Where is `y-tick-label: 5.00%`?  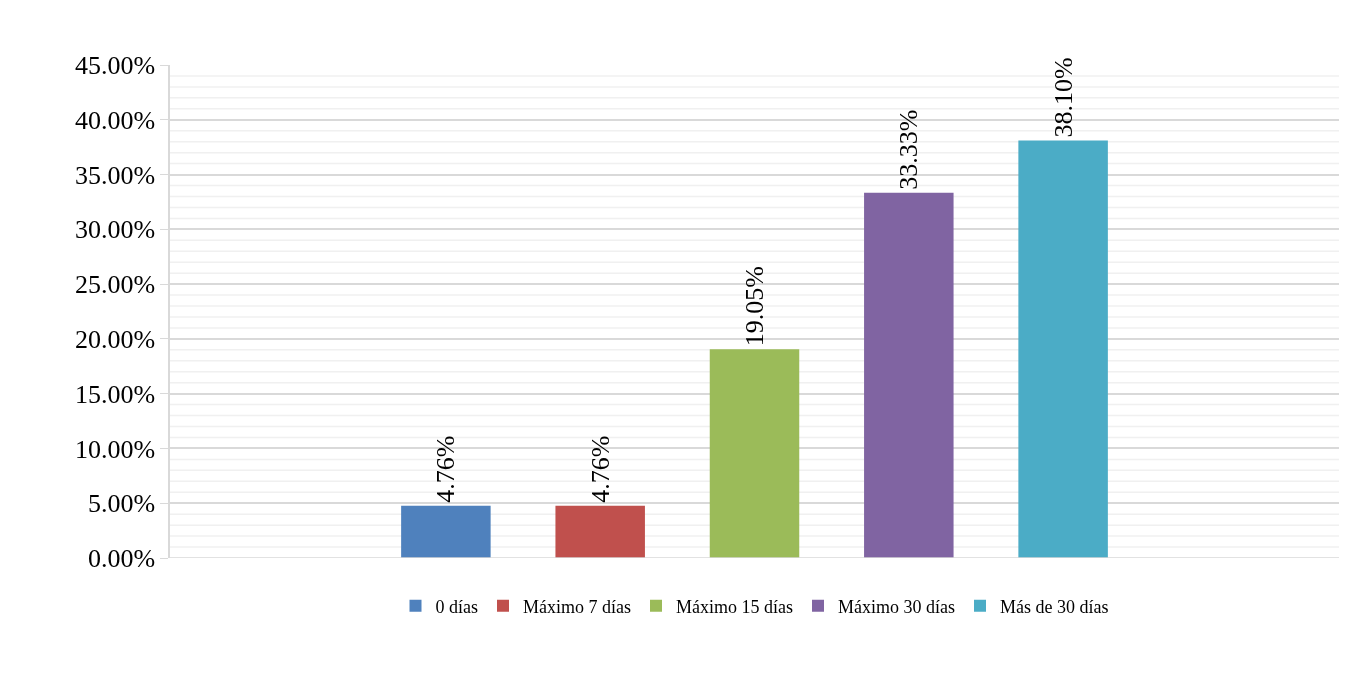
y-tick-label: 5.00% is located at coordinates (121, 504).